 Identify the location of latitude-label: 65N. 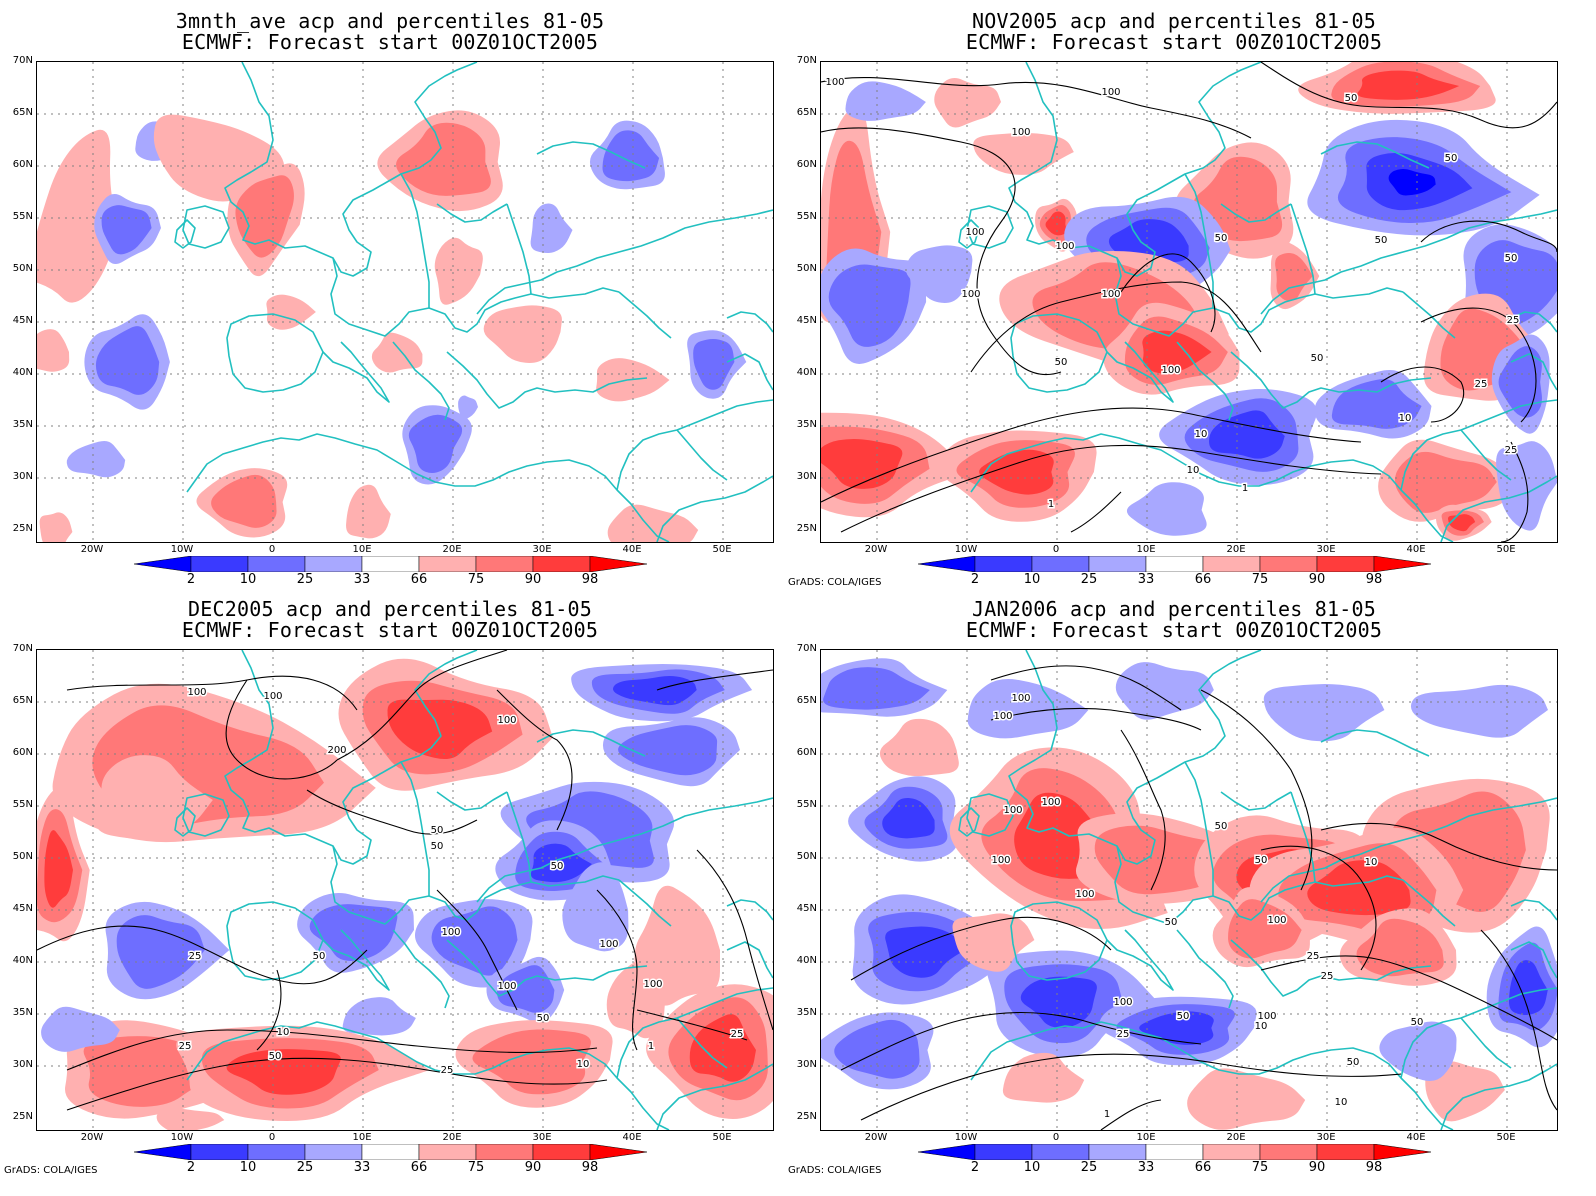
(22, 112).